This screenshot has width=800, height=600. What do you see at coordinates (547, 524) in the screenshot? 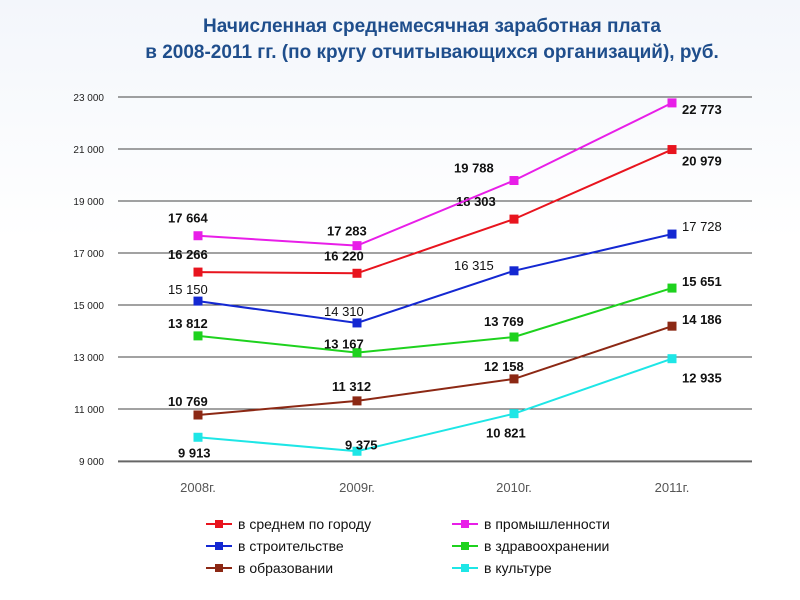
I see `legend-label: в промышленности` at bounding box center [547, 524].